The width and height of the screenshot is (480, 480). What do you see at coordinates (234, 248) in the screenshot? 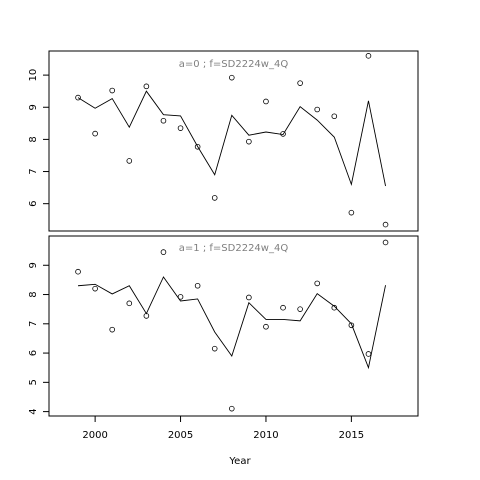
I see `panel-title: a=1 ; f=SD2224w_4Q` at bounding box center [234, 248].